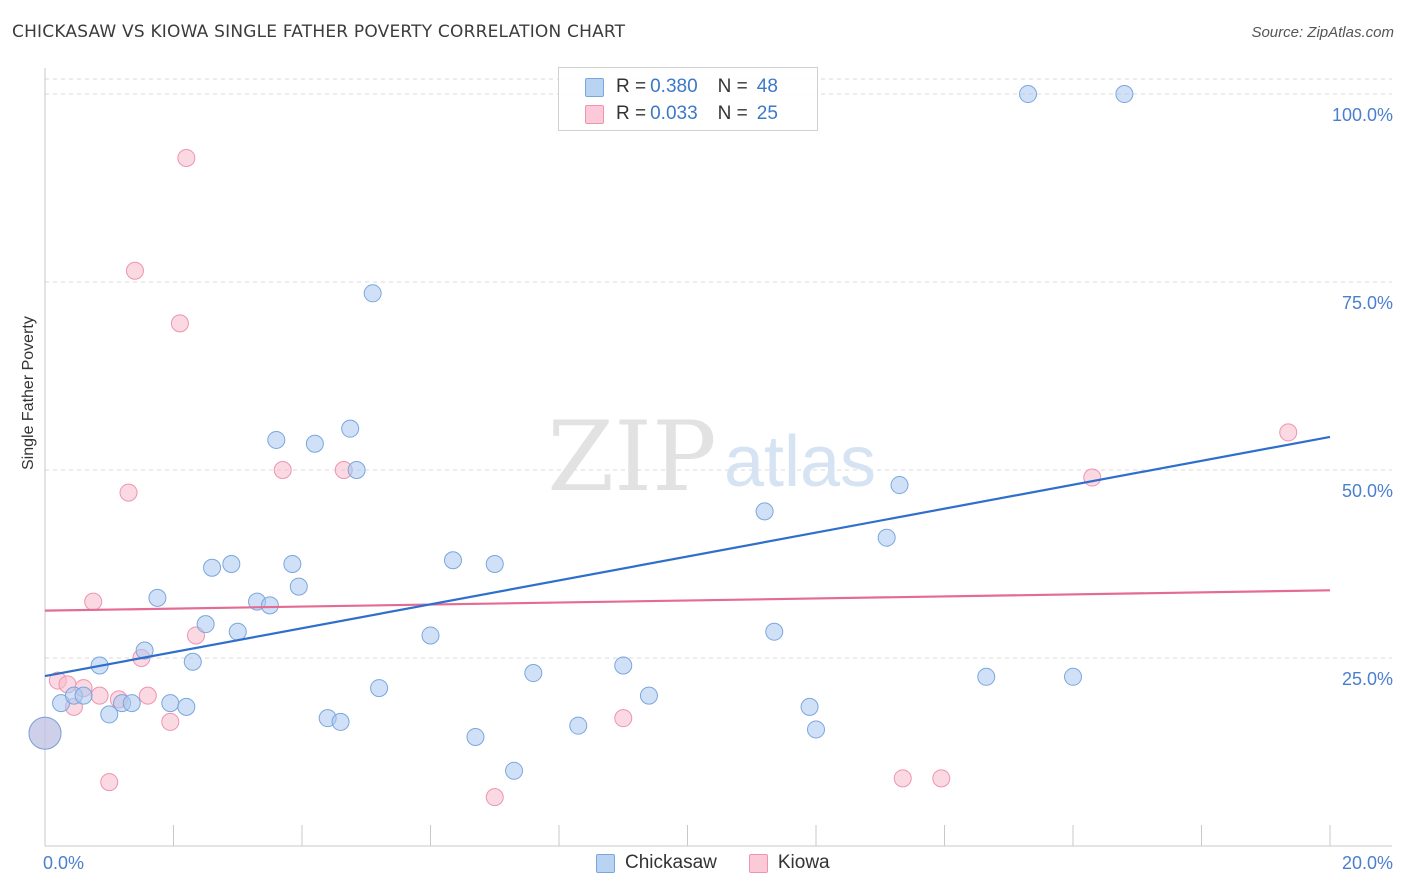  Describe the element at coordinates (1367, 863) in the screenshot. I see `x-tick-label: 20.0%` at that location.